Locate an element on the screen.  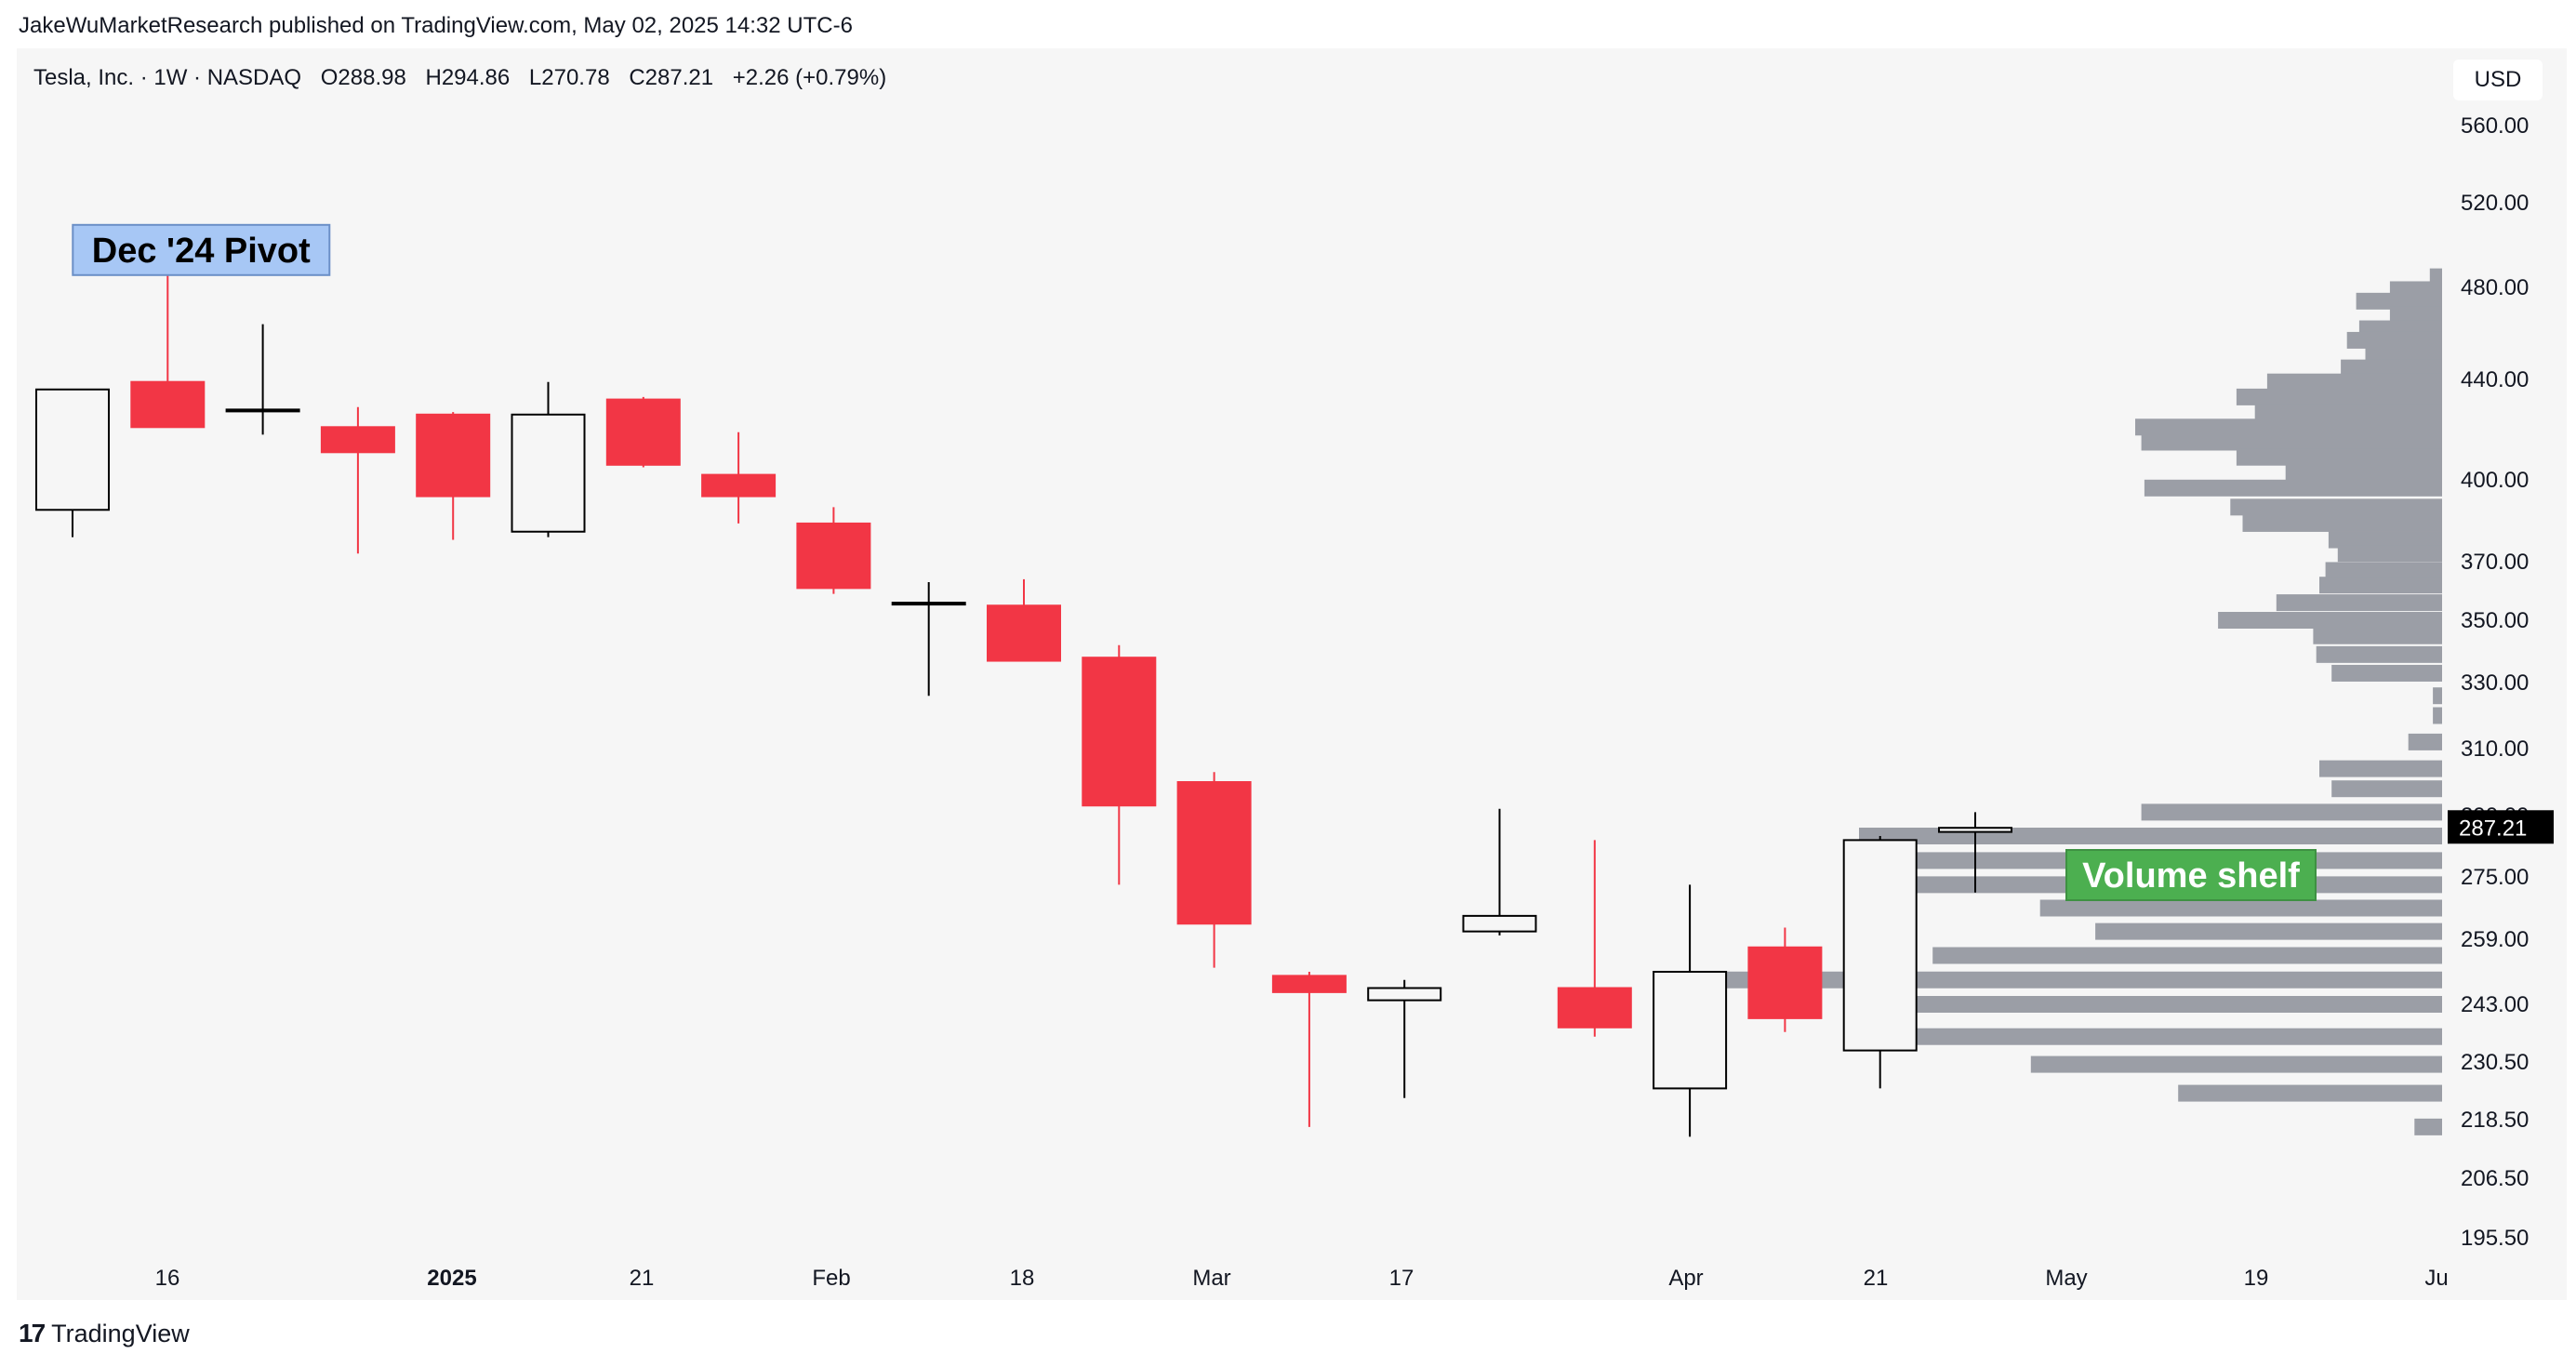
time-axis-label: Feb is located at coordinates (831, 1278).